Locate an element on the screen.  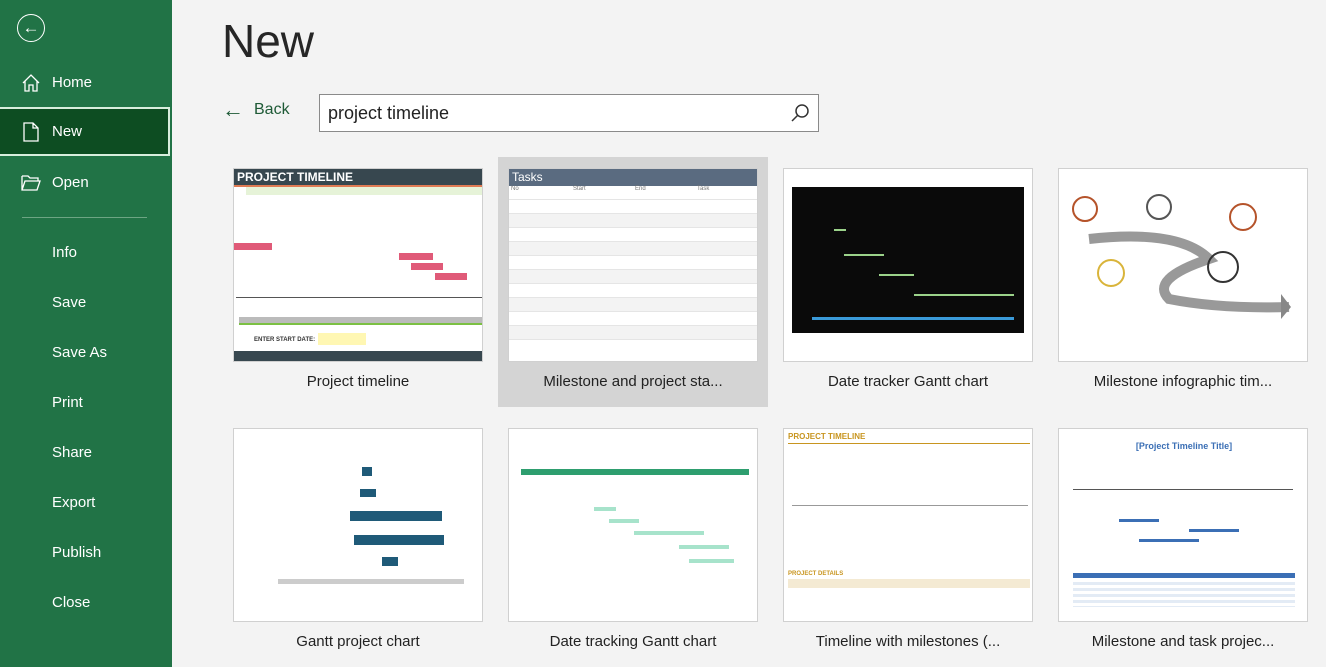
sidebar-item-export: Export is located at coordinates (85, 502).